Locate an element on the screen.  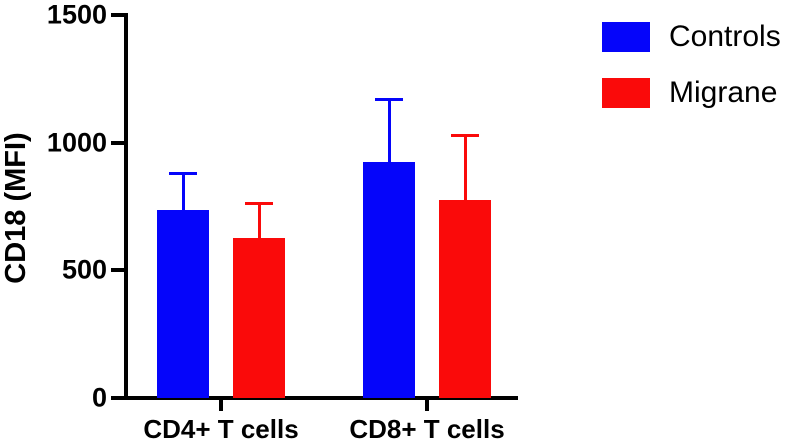
legend: Controls Migrane is located at coordinates (691, 76).